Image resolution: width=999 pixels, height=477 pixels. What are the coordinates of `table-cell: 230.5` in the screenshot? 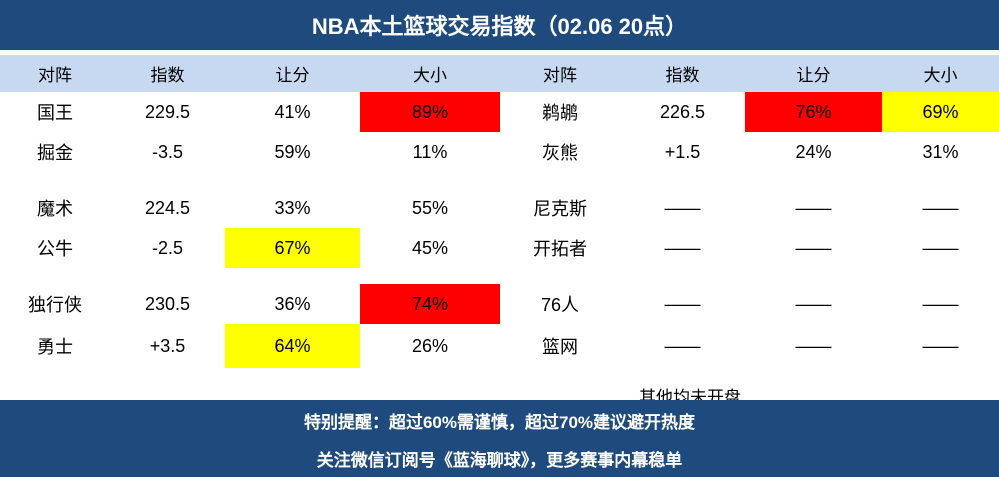 It's located at (167, 303).